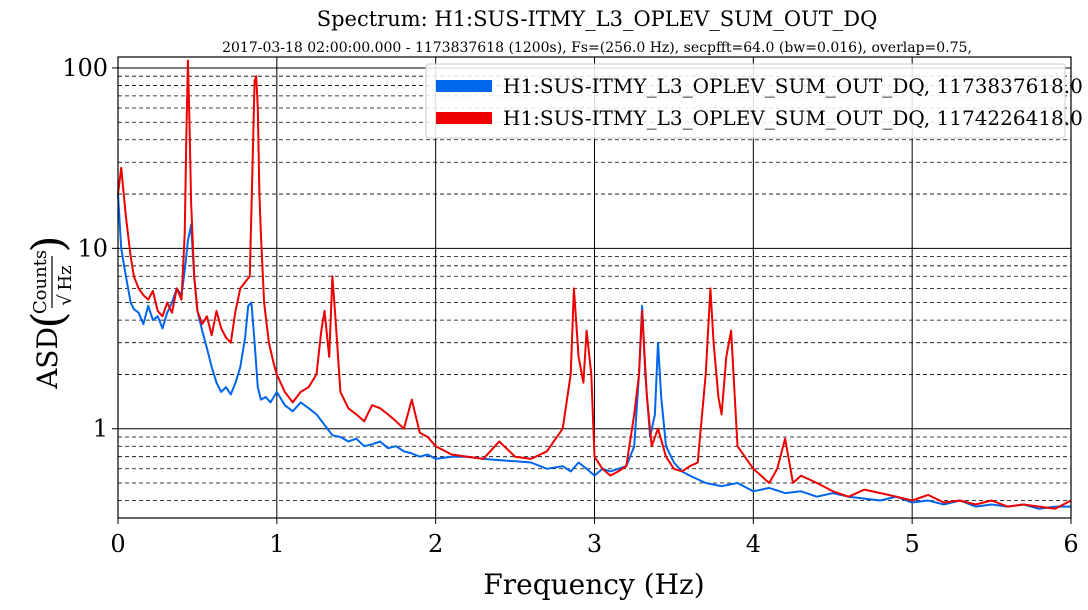 Image resolution: width=1088 pixels, height=610 pixels. Describe the element at coordinates (48, 243) in the screenshot. I see `y-axis-paren-right: )` at that location.